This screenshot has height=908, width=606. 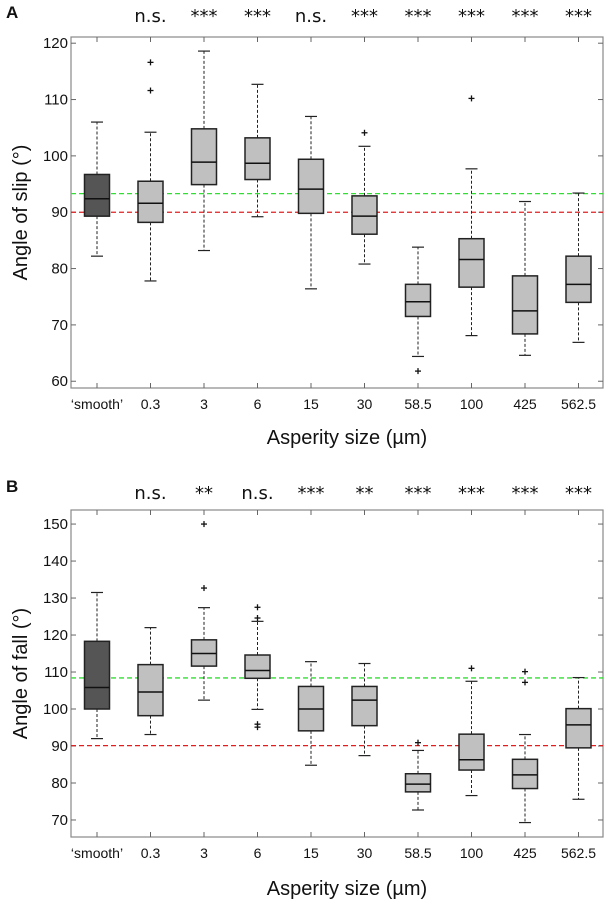 What do you see at coordinates (12, 486) in the screenshot?
I see `panel-label: B` at bounding box center [12, 486].